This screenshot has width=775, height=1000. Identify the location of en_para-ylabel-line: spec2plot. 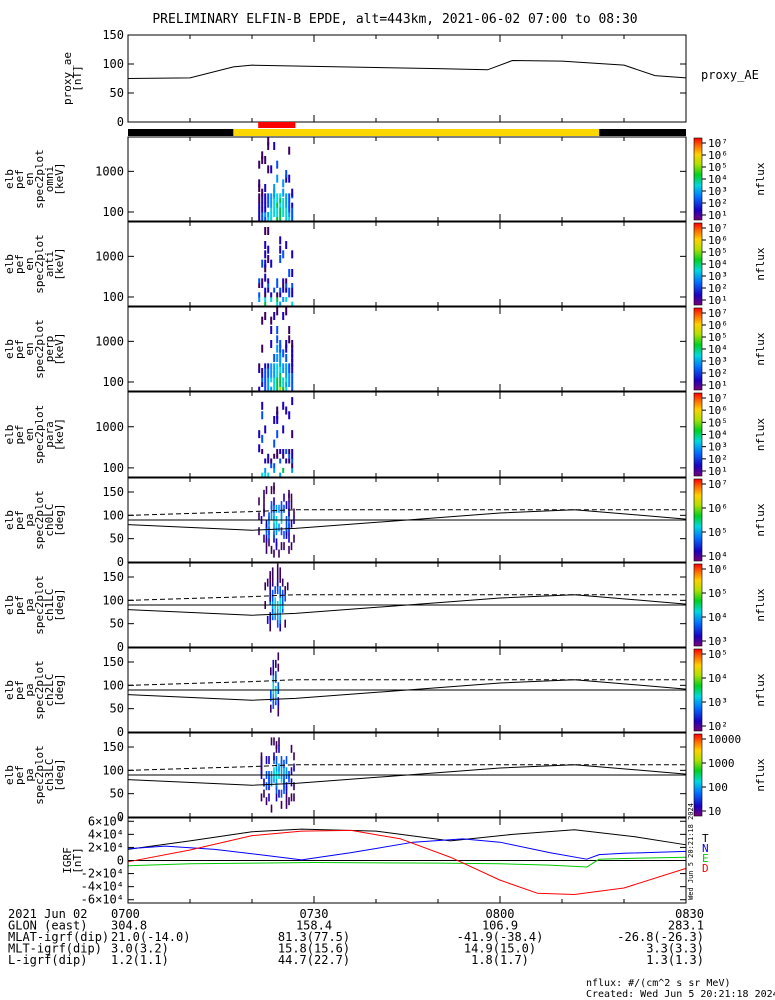
(39, 435).